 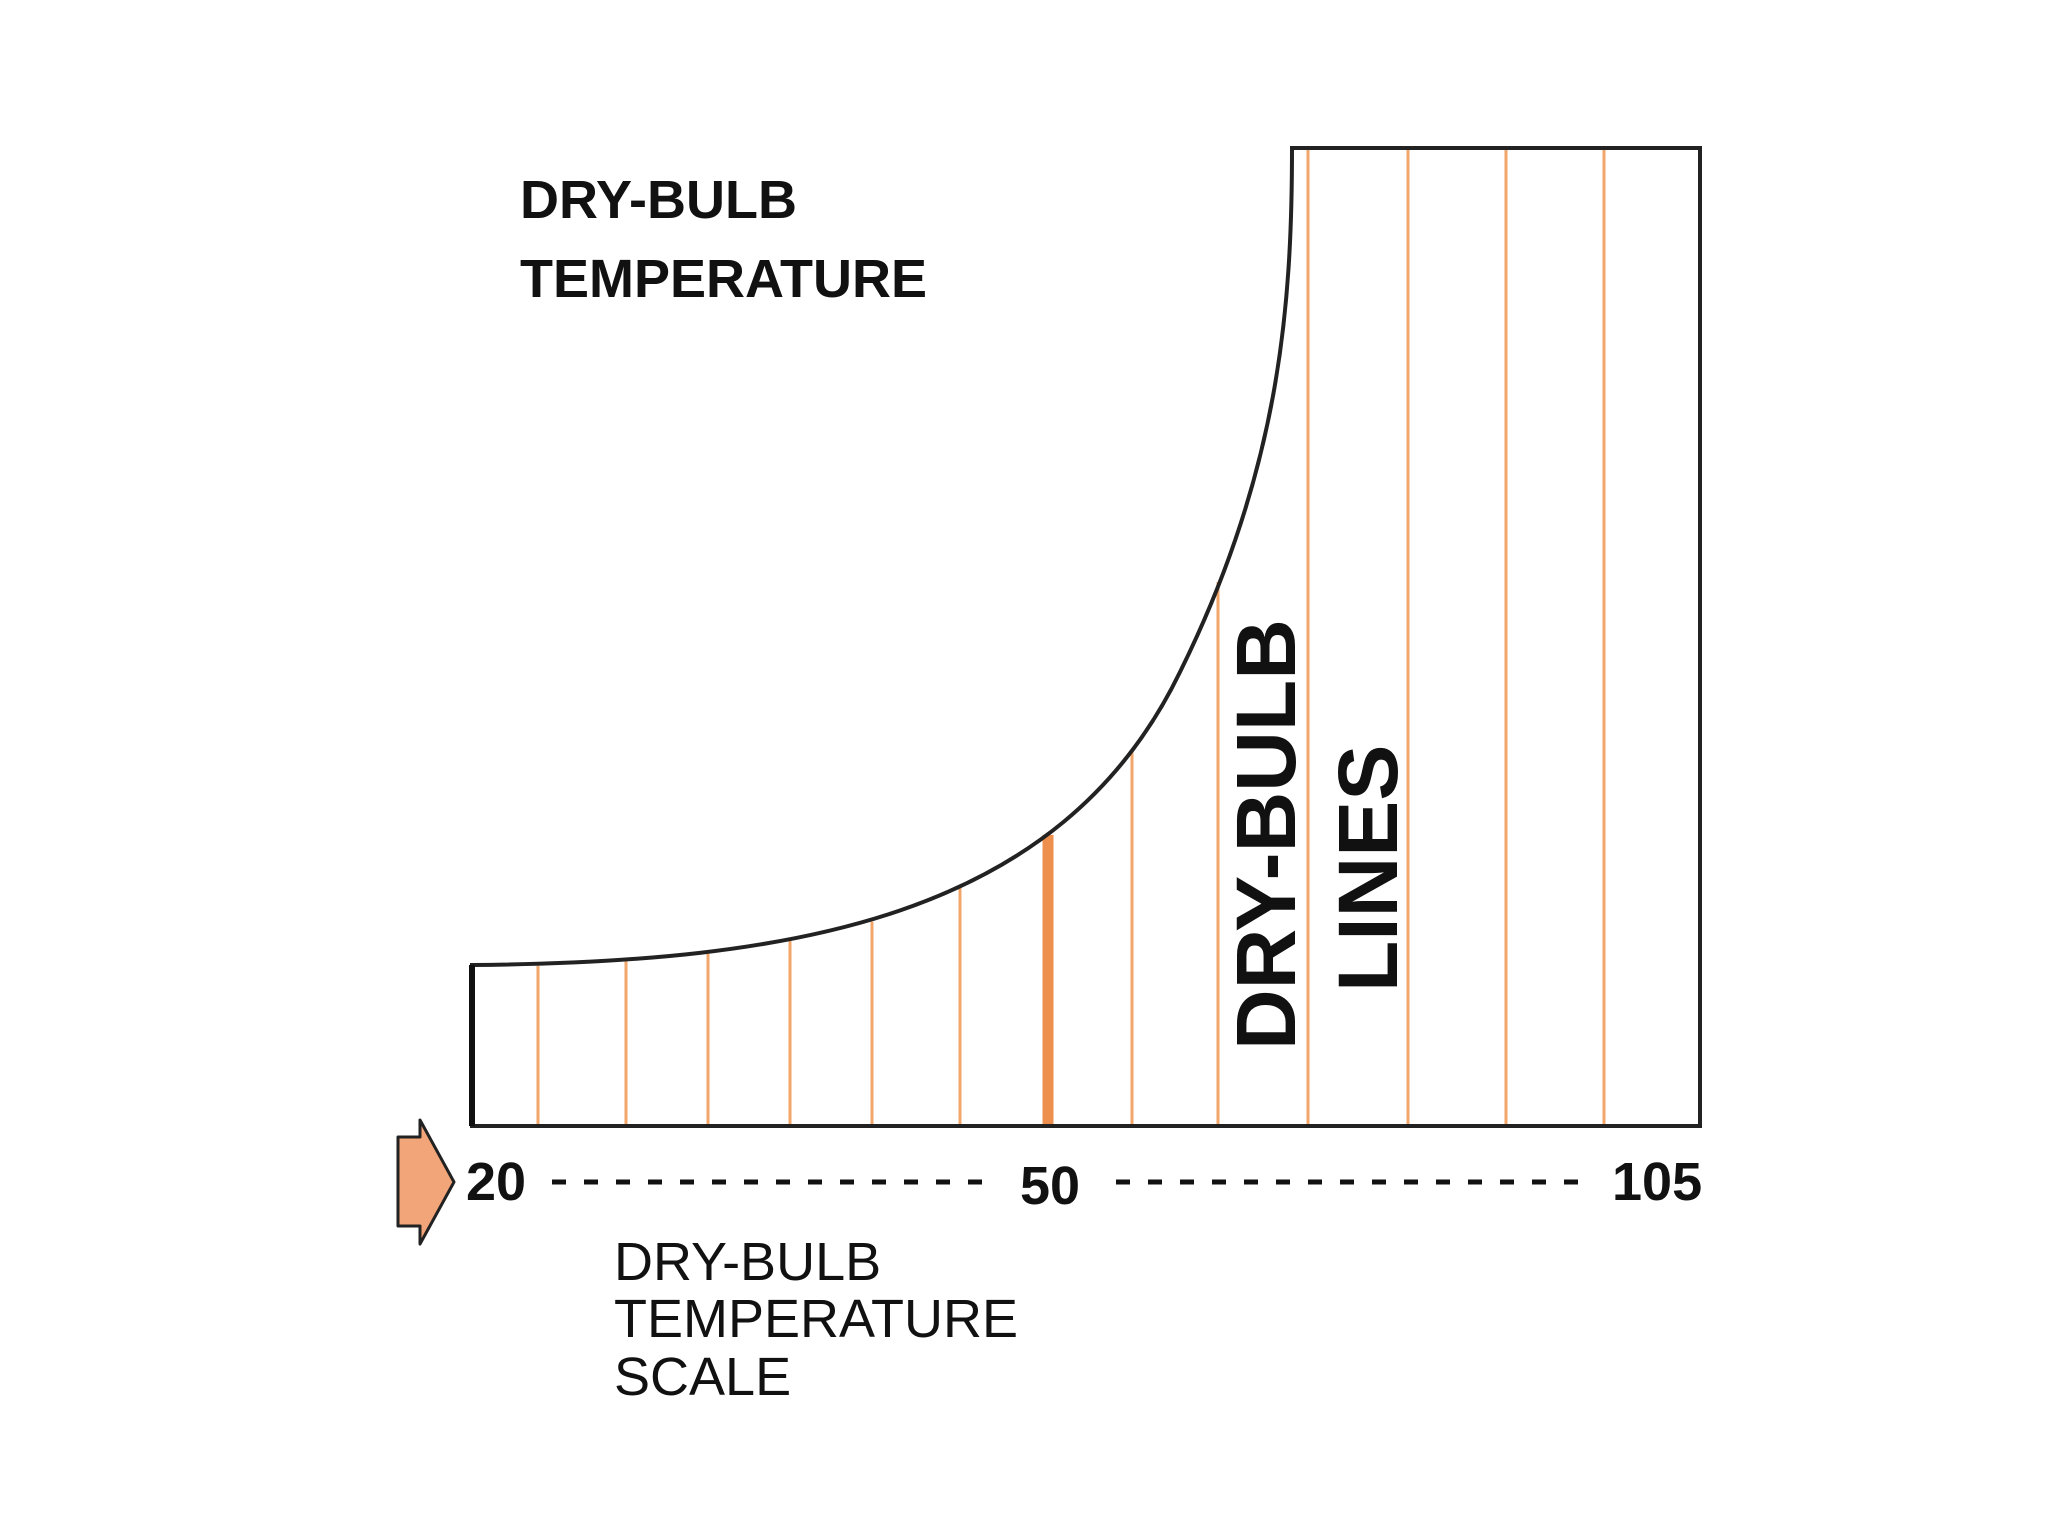 I want to click on side-label-line-2: LINES, so click(x=1368, y=868).